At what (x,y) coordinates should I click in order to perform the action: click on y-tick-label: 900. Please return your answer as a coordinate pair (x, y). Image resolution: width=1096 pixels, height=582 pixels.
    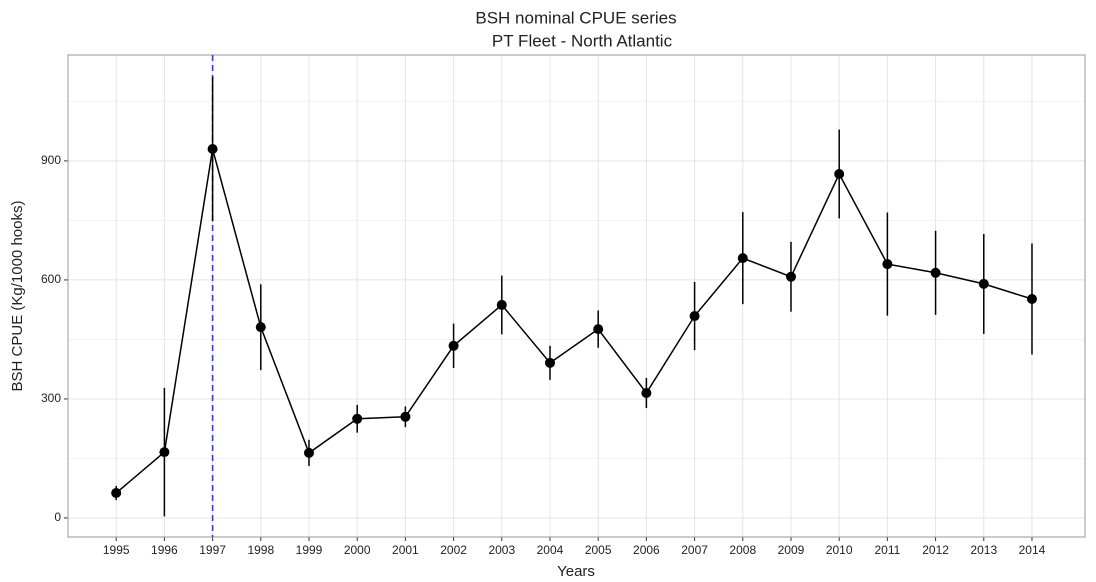
    Looking at the image, I should click on (51, 160).